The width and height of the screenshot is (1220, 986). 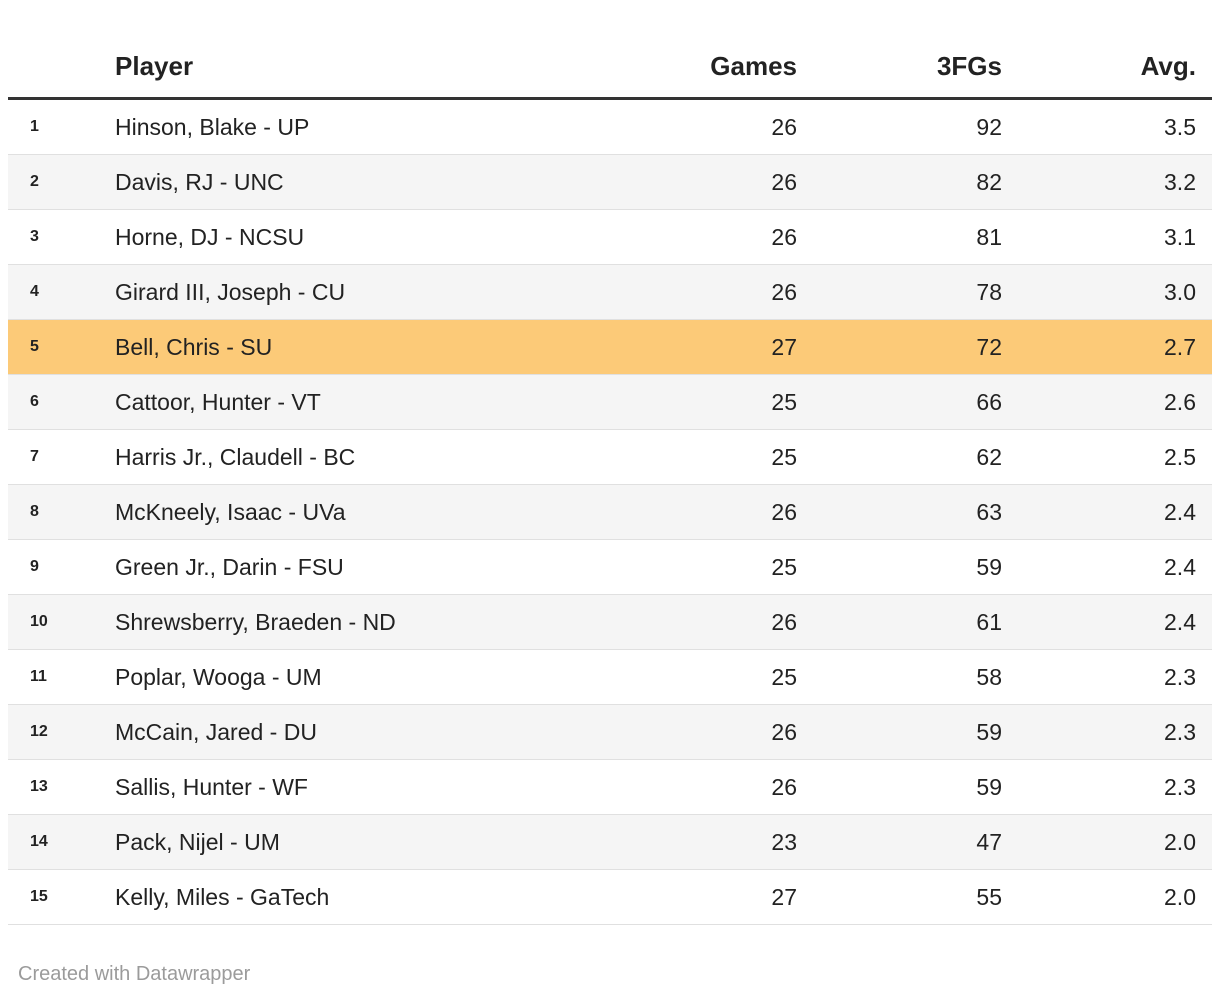 I want to click on player-cell: Hinson, Blake - UP, so click(x=330, y=126).